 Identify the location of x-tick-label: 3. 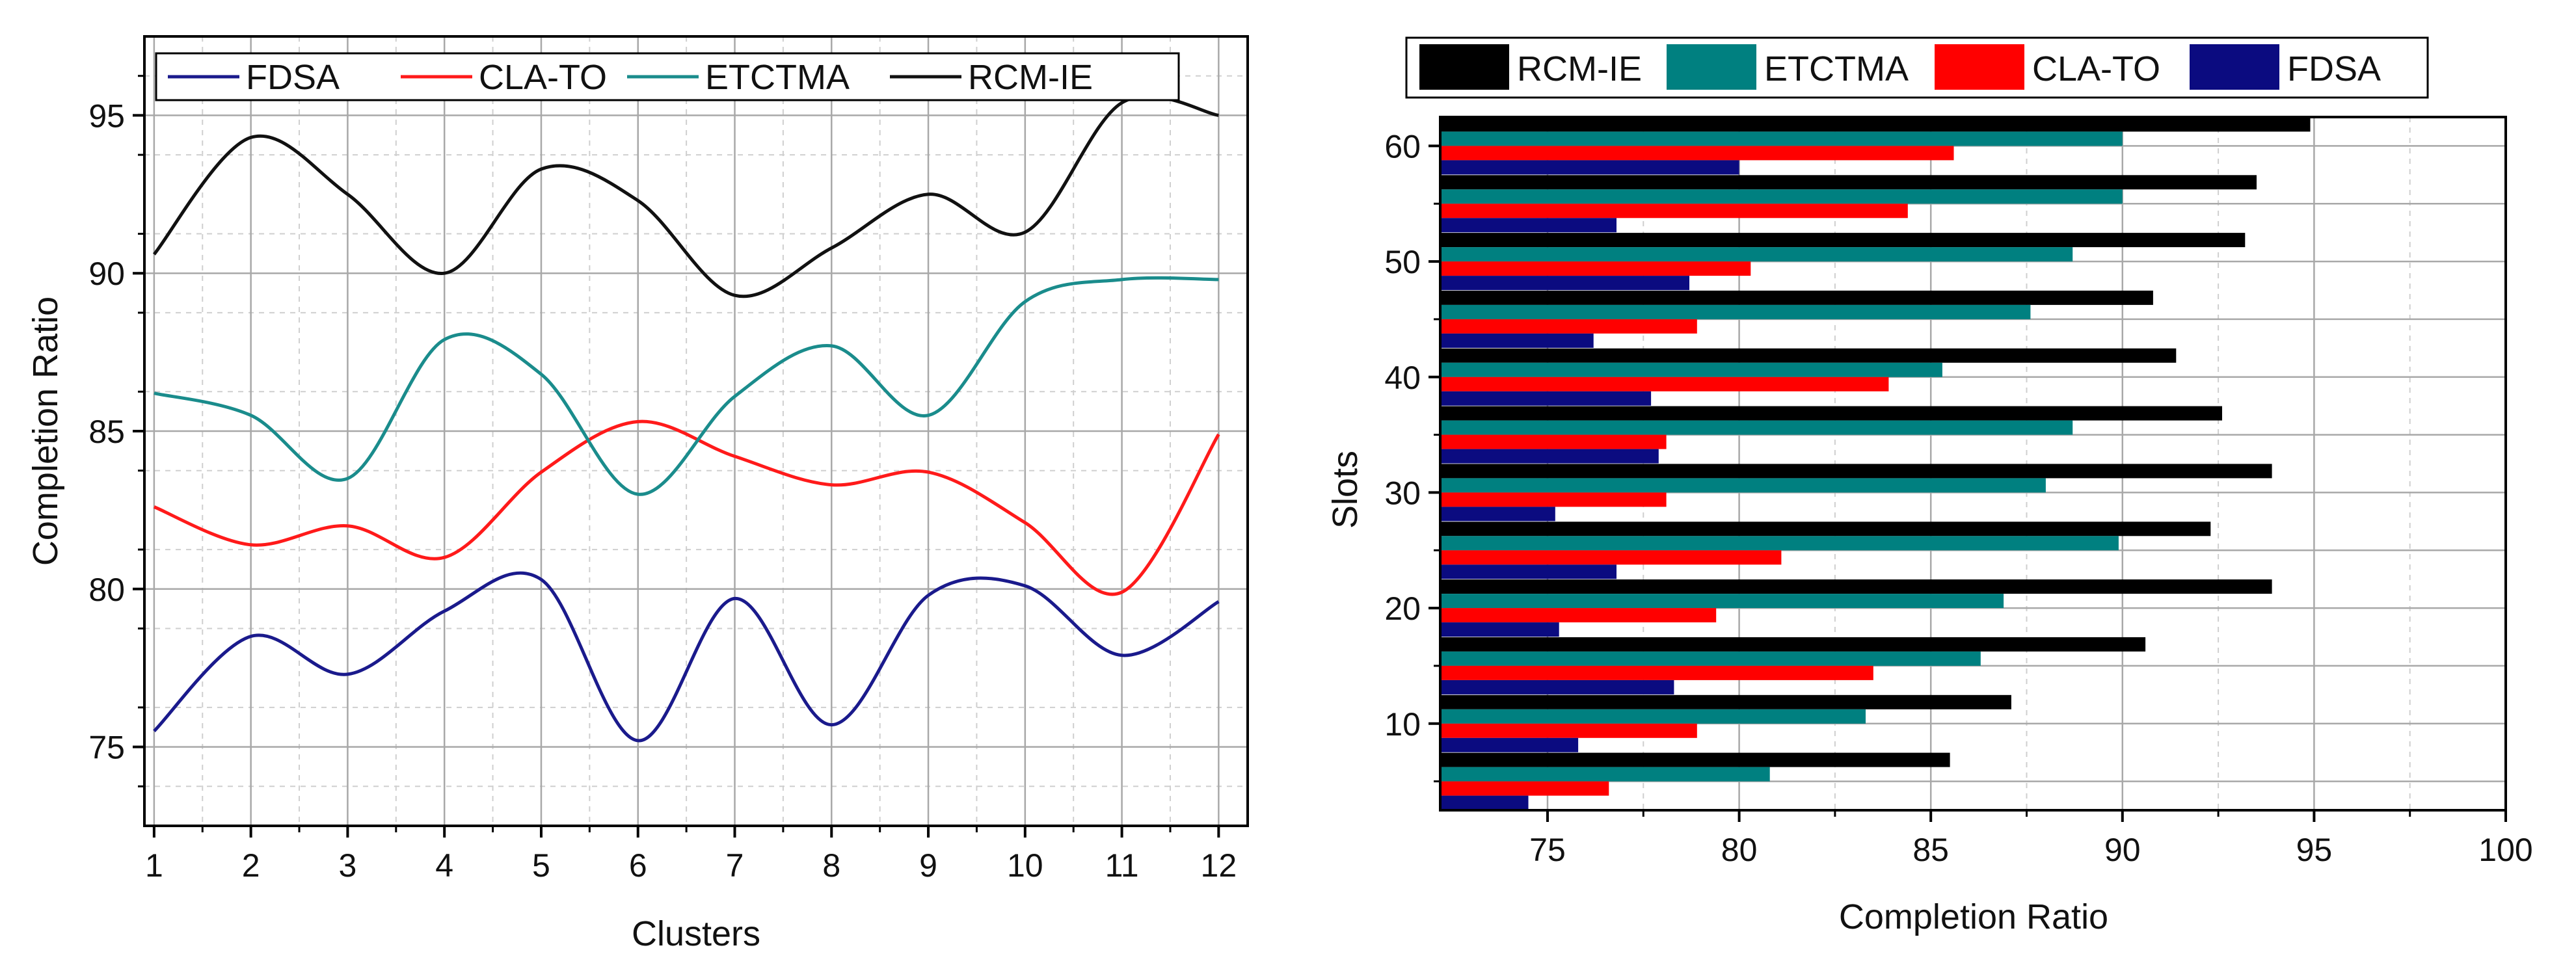
(348, 865).